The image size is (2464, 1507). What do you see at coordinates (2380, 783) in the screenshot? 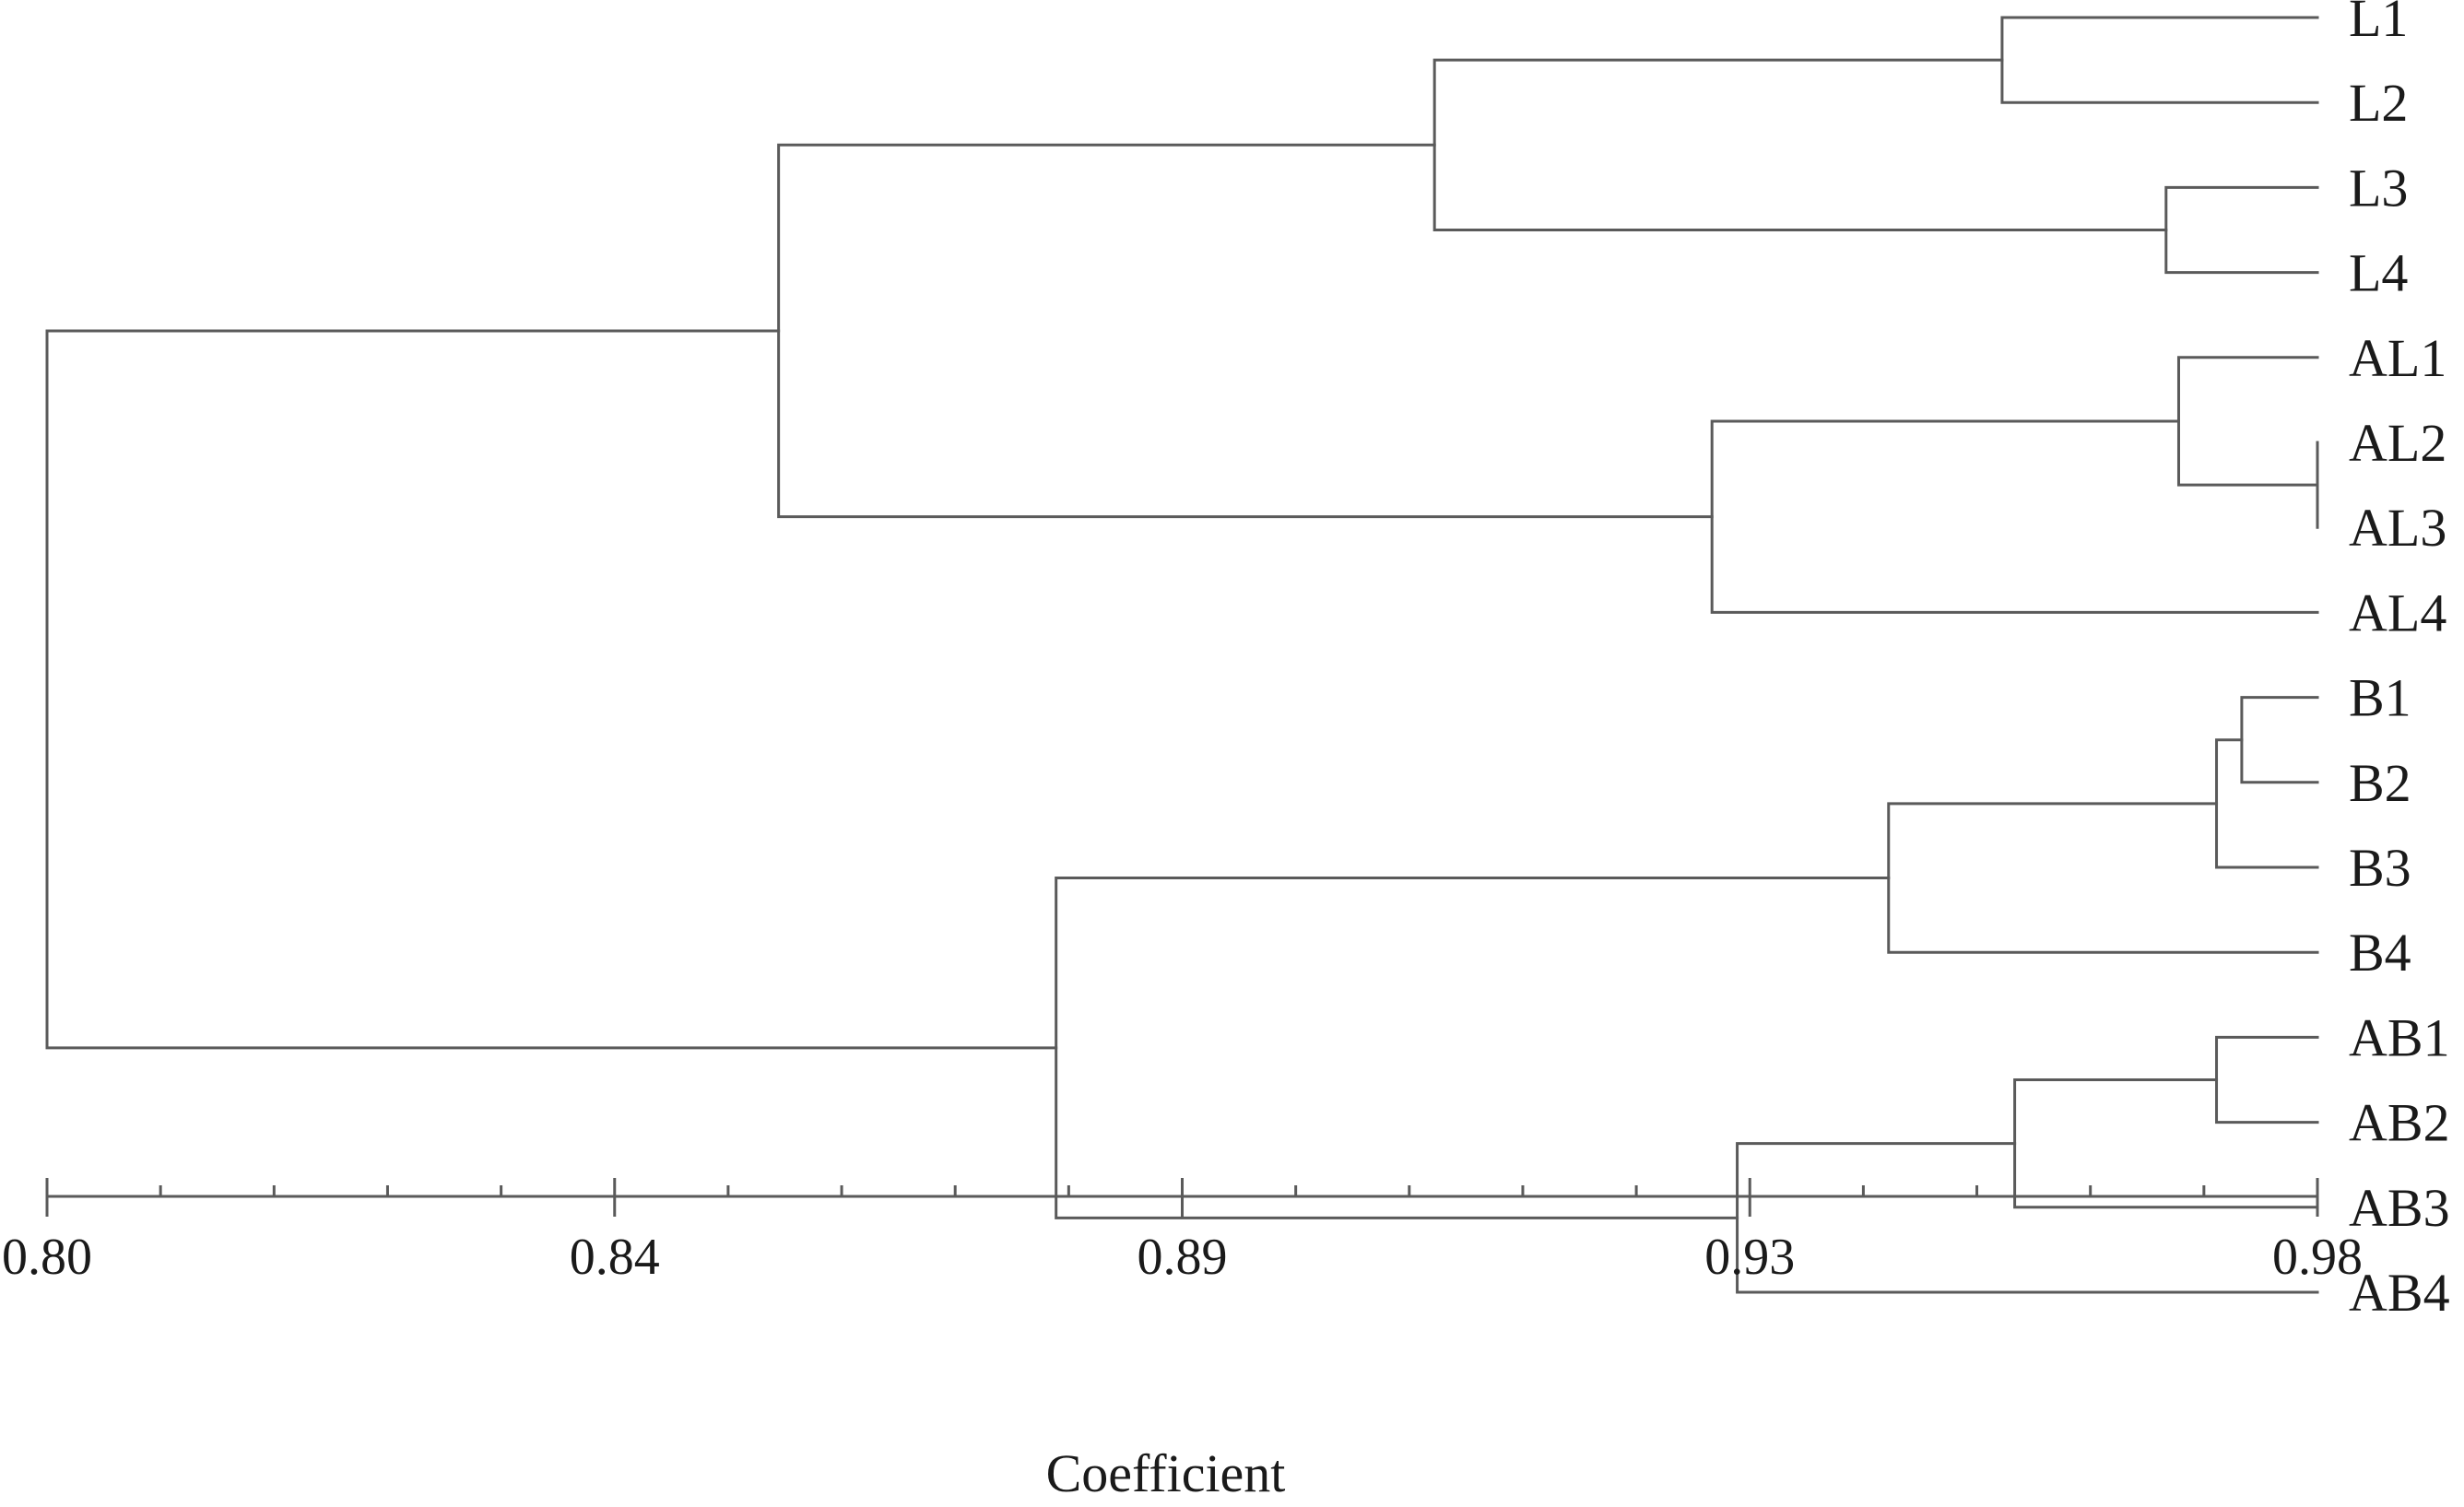
I see `leaf-label-b2: B2` at bounding box center [2380, 783].